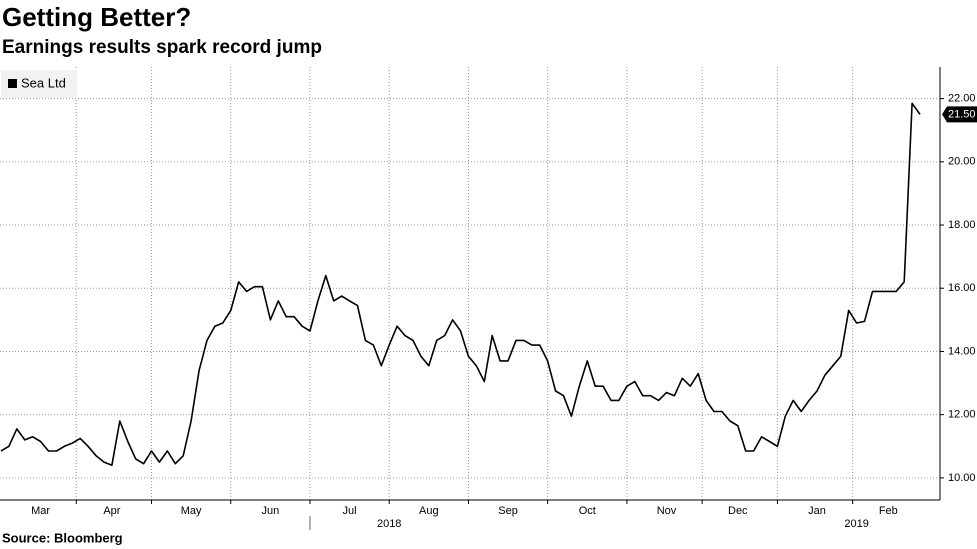  I want to click on x-tick-label: Sep, so click(508, 511).